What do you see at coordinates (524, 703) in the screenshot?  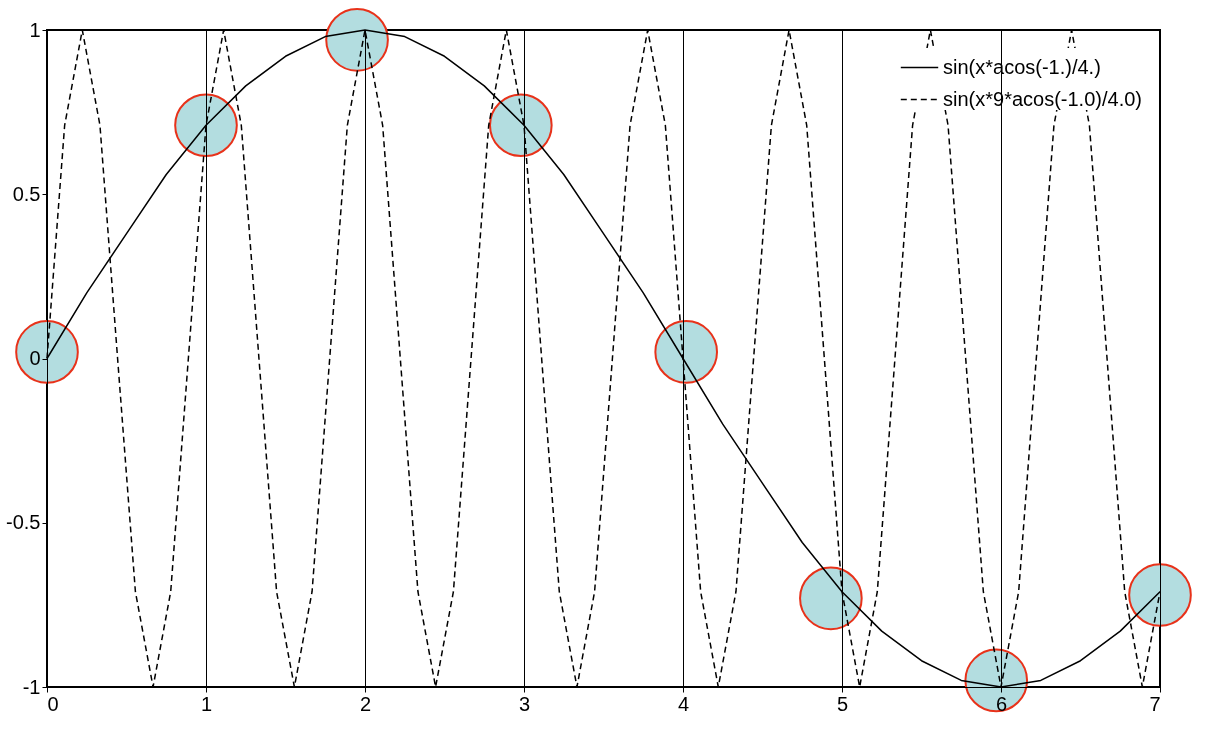 I see `x-tick-label: 3` at bounding box center [524, 703].